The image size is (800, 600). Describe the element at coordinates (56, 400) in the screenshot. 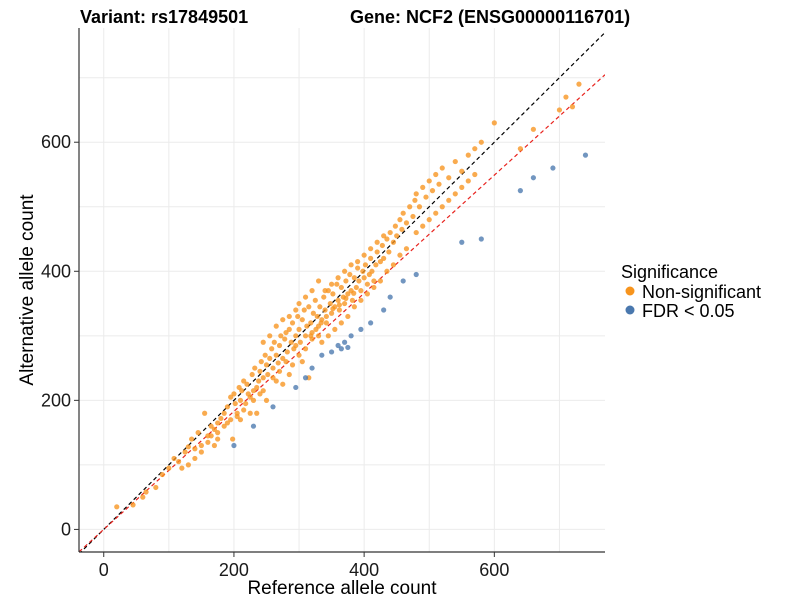

I see `y-tick-label-200: 200` at that location.